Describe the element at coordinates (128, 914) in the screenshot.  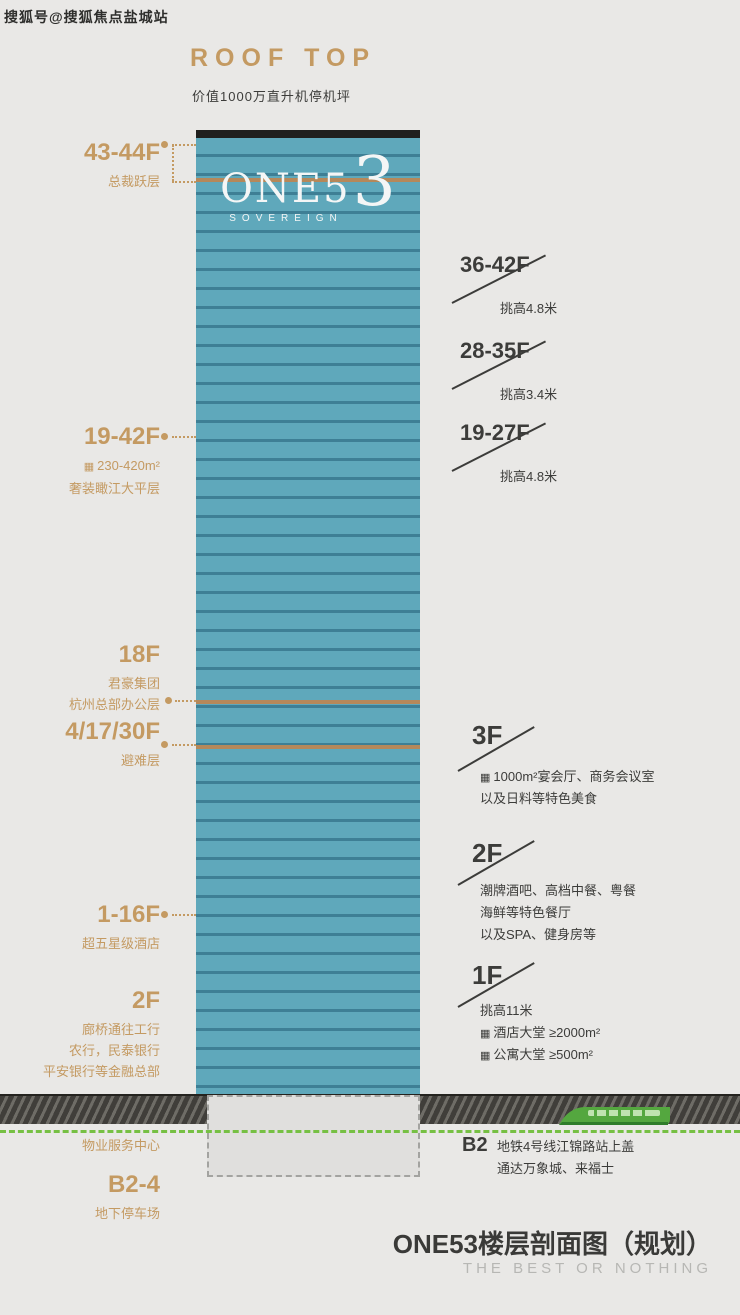
I see `floor-number: 1-16F` at that location.